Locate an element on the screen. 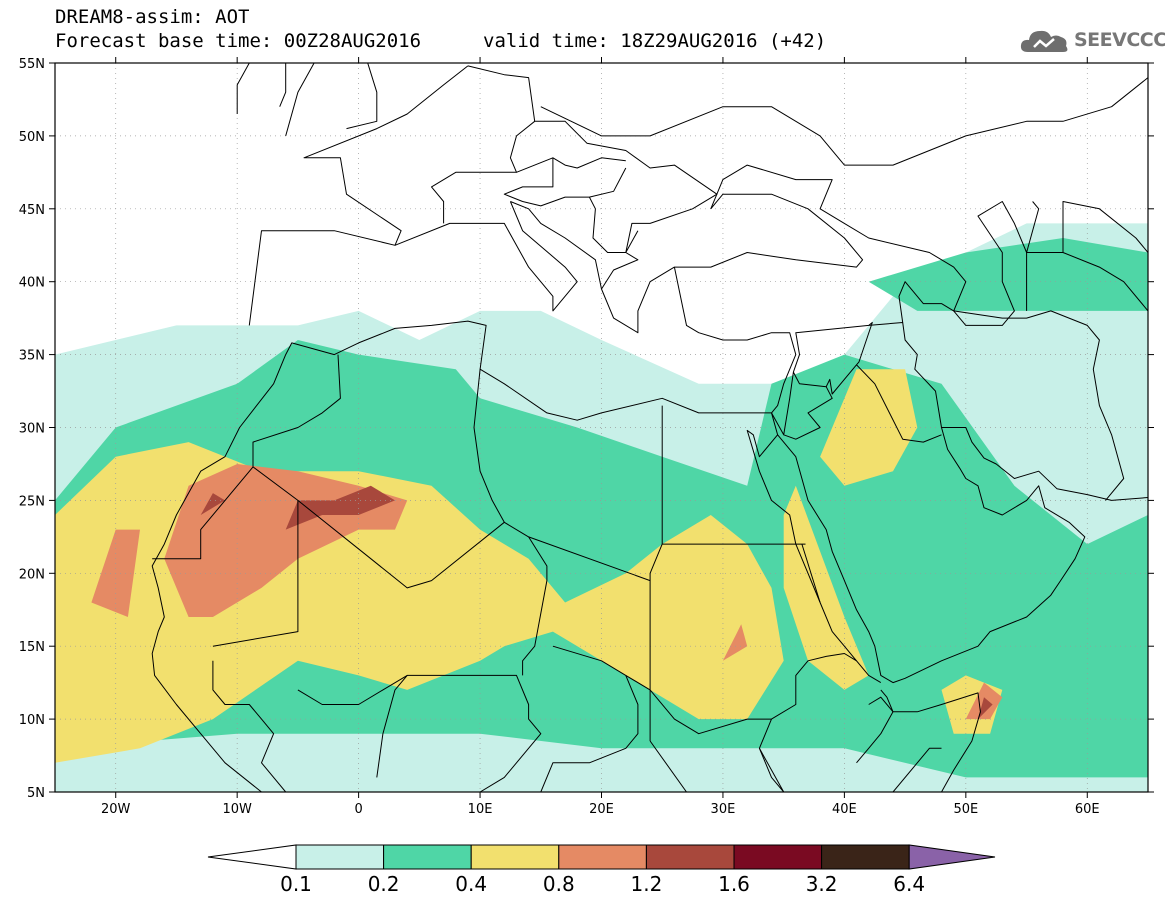 This screenshot has height=905, width=1165. lat-tick-label: 25N is located at coordinates (32, 501).